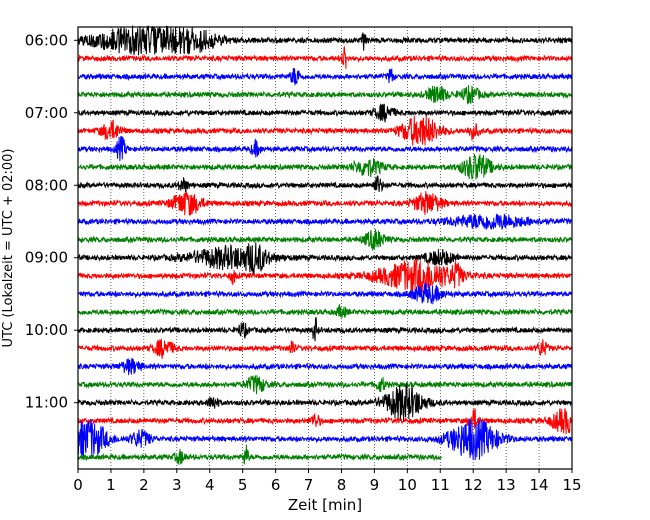  Describe the element at coordinates (243, 485) in the screenshot. I see `x-tick-label: 5` at that location.